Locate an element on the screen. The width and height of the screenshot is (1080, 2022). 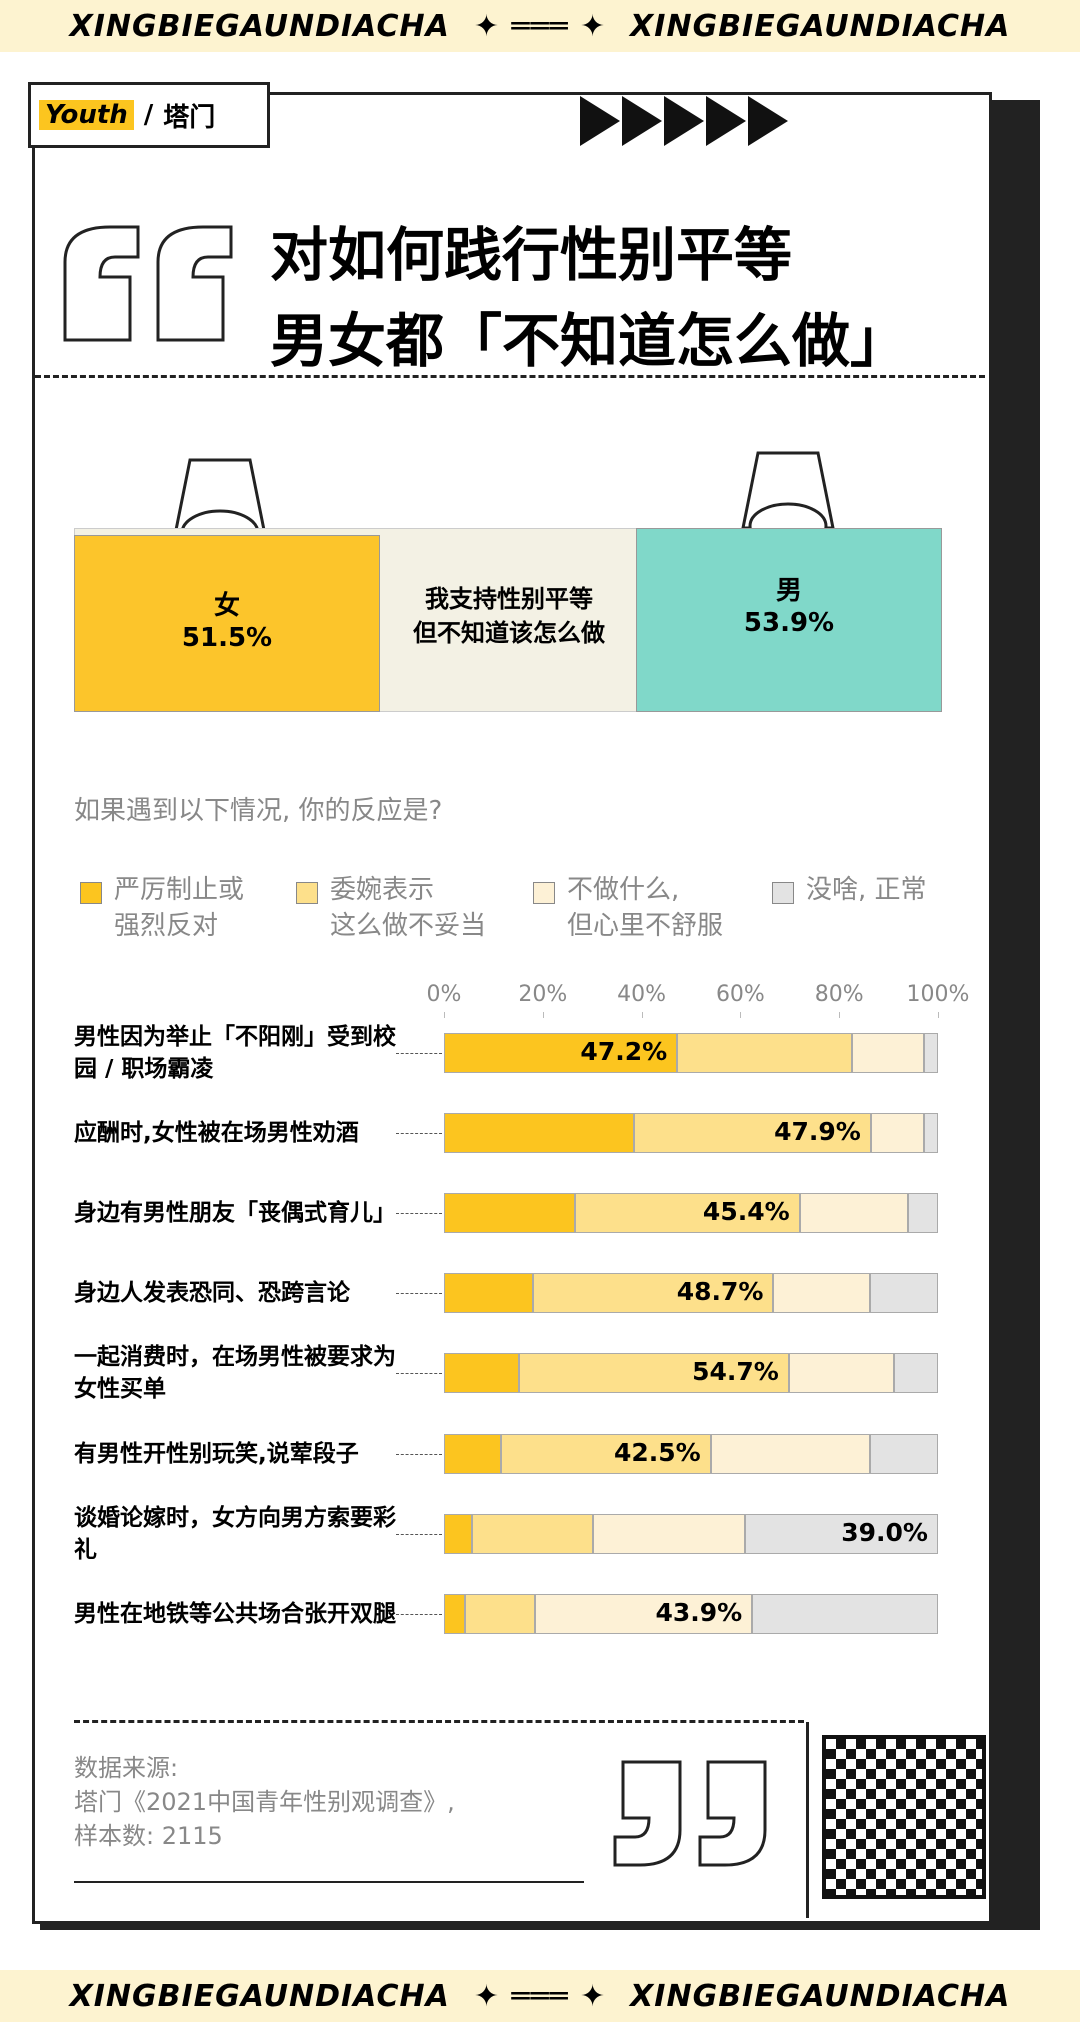
title-line: 男女都「不知道怎么做」 is located at coordinates (589, 341).